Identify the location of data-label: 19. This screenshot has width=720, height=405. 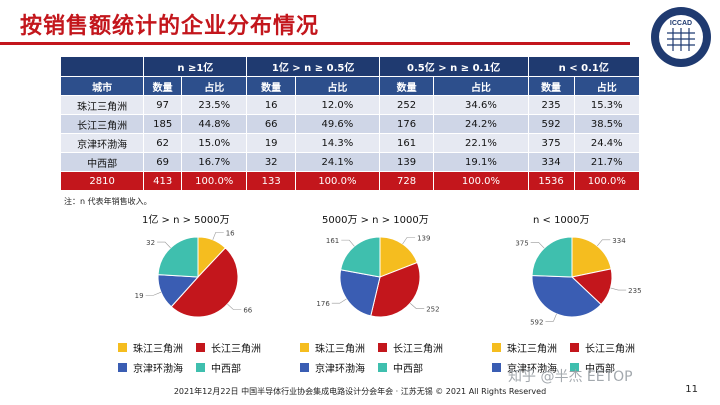
(139, 296).